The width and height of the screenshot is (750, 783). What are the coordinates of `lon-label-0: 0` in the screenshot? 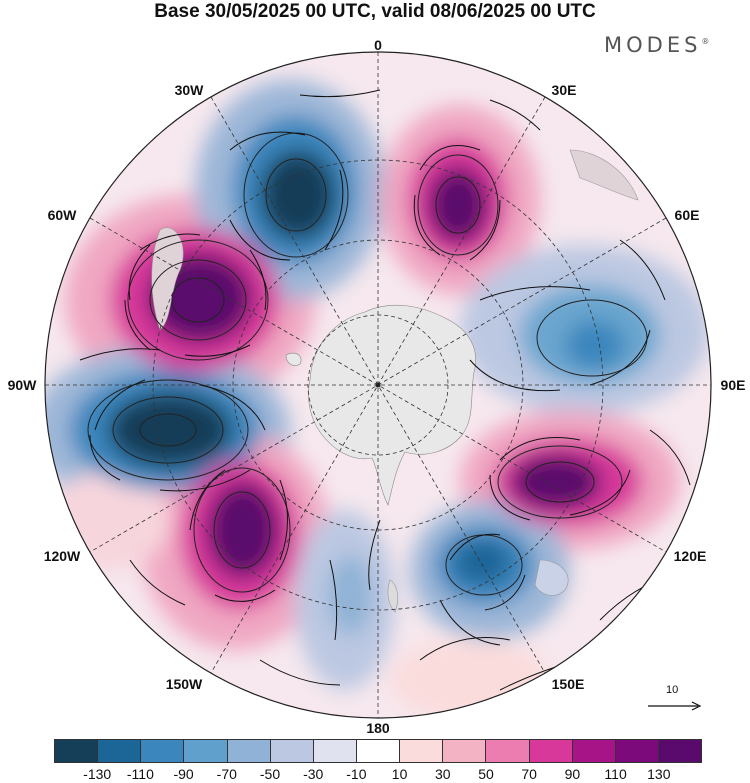 It's located at (378, 45).